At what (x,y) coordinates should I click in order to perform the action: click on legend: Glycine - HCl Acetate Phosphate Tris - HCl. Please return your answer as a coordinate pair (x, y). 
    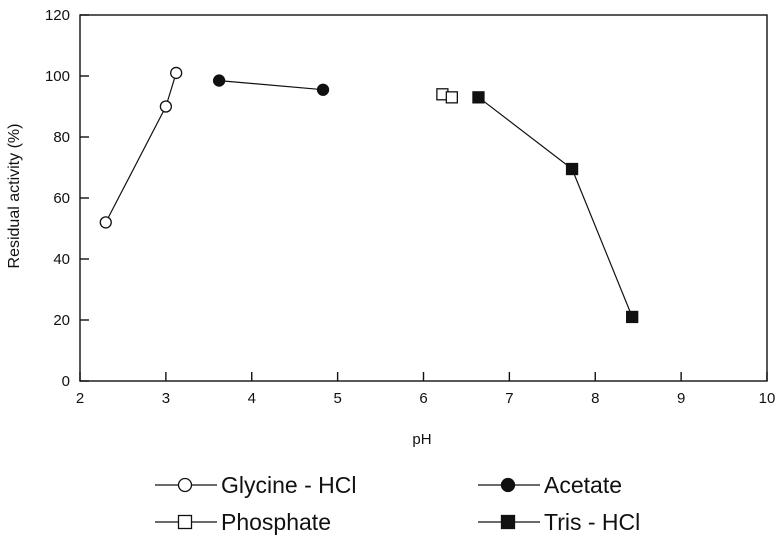
    Looking at the image, I should click on (397, 503).